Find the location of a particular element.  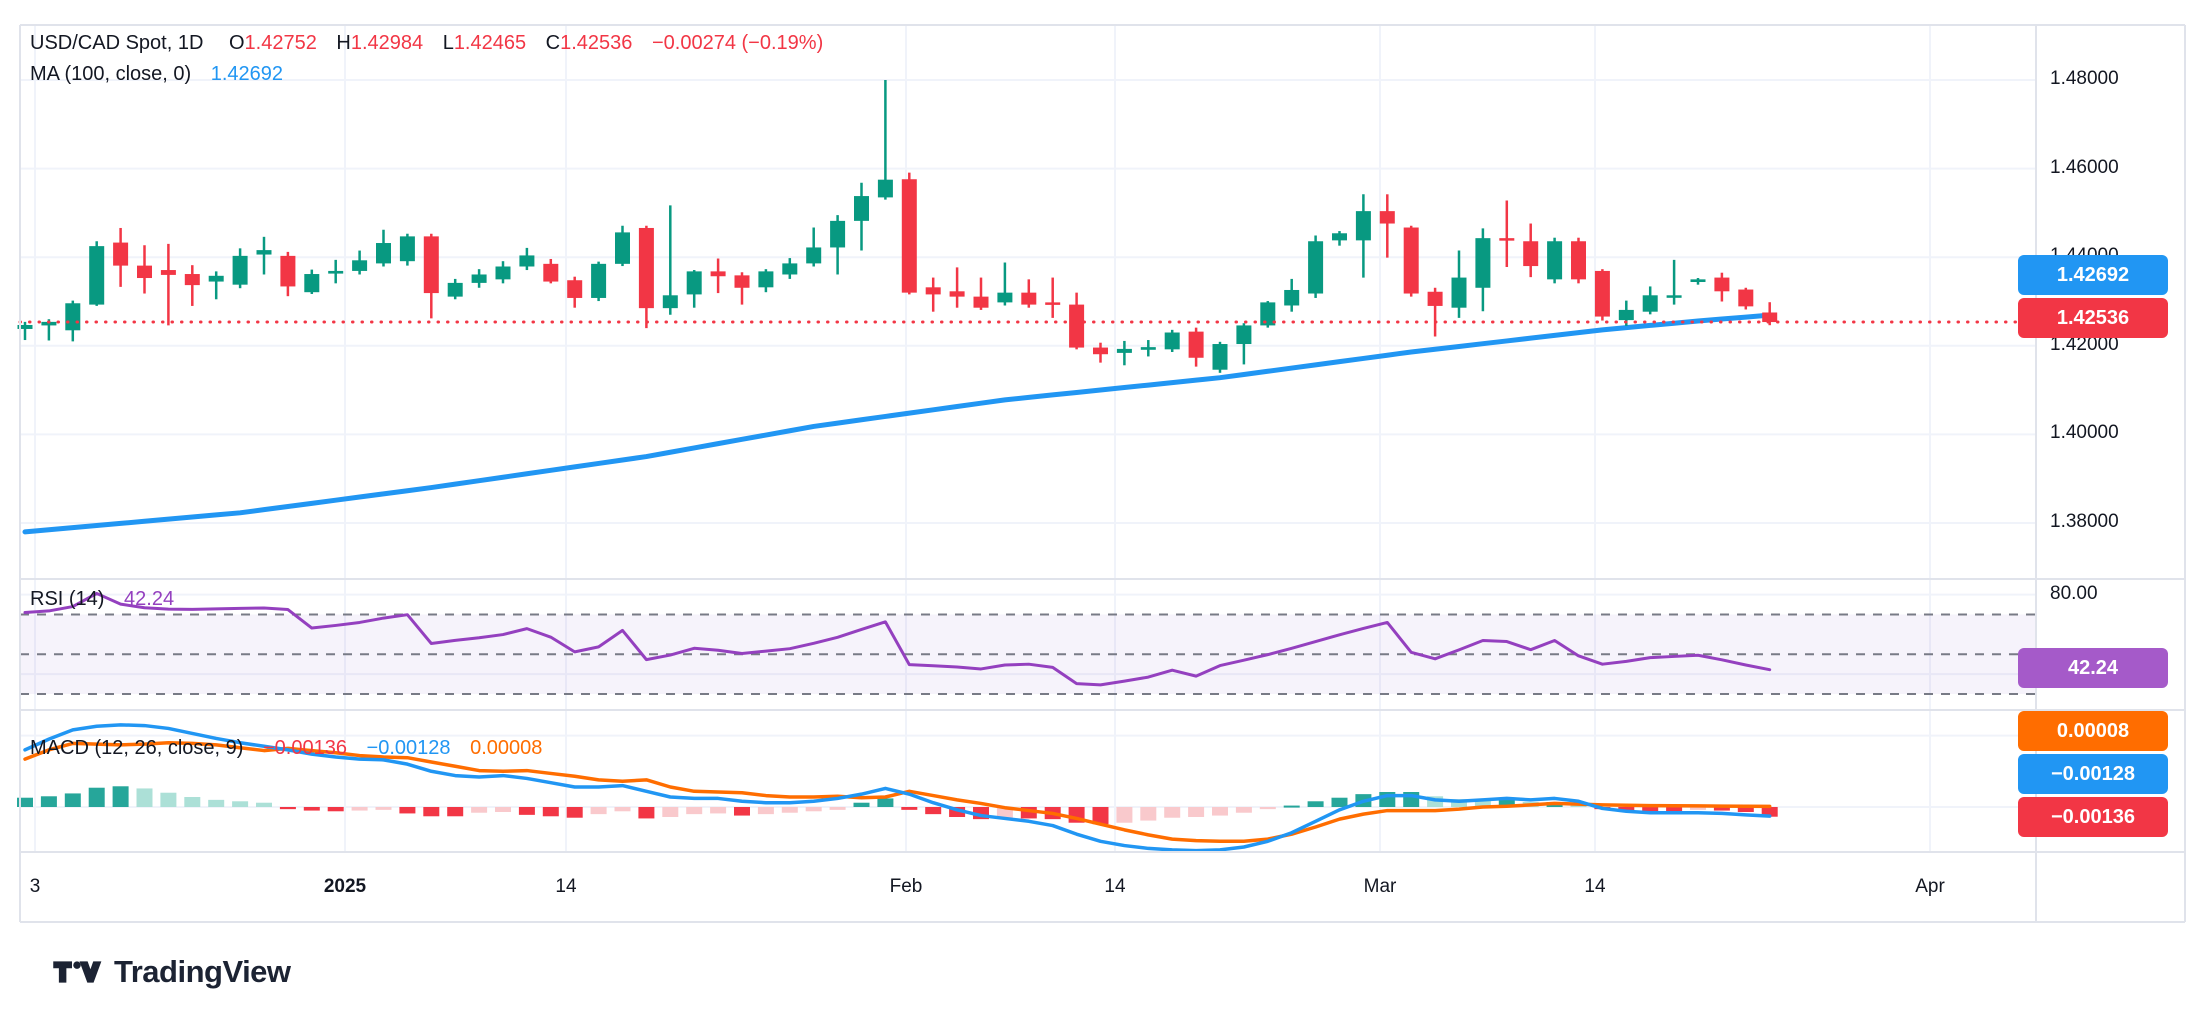

ohlc-low: L1.42465 is located at coordinates (484, 43).